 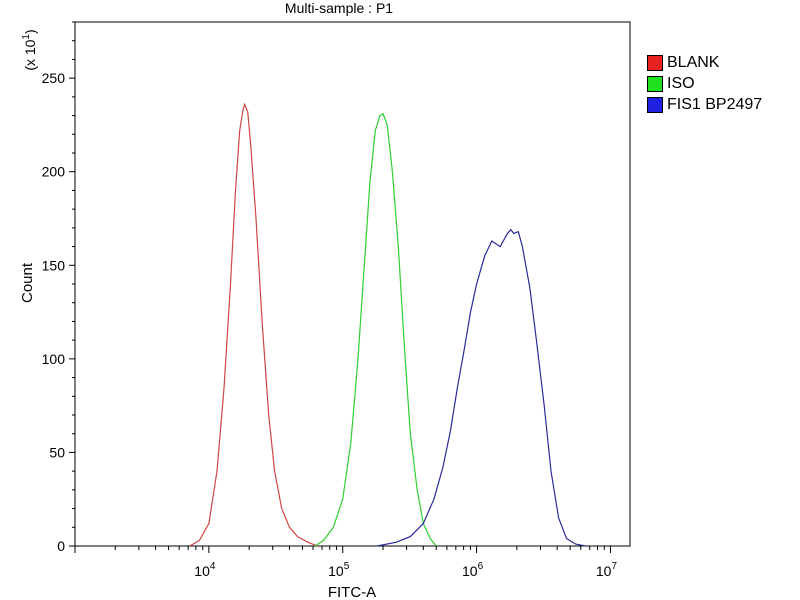 What do you see at coordinates (607, 570) in the screenshot?
I see `x-tick-label: 10⁷` at bounding box center [607, 570].